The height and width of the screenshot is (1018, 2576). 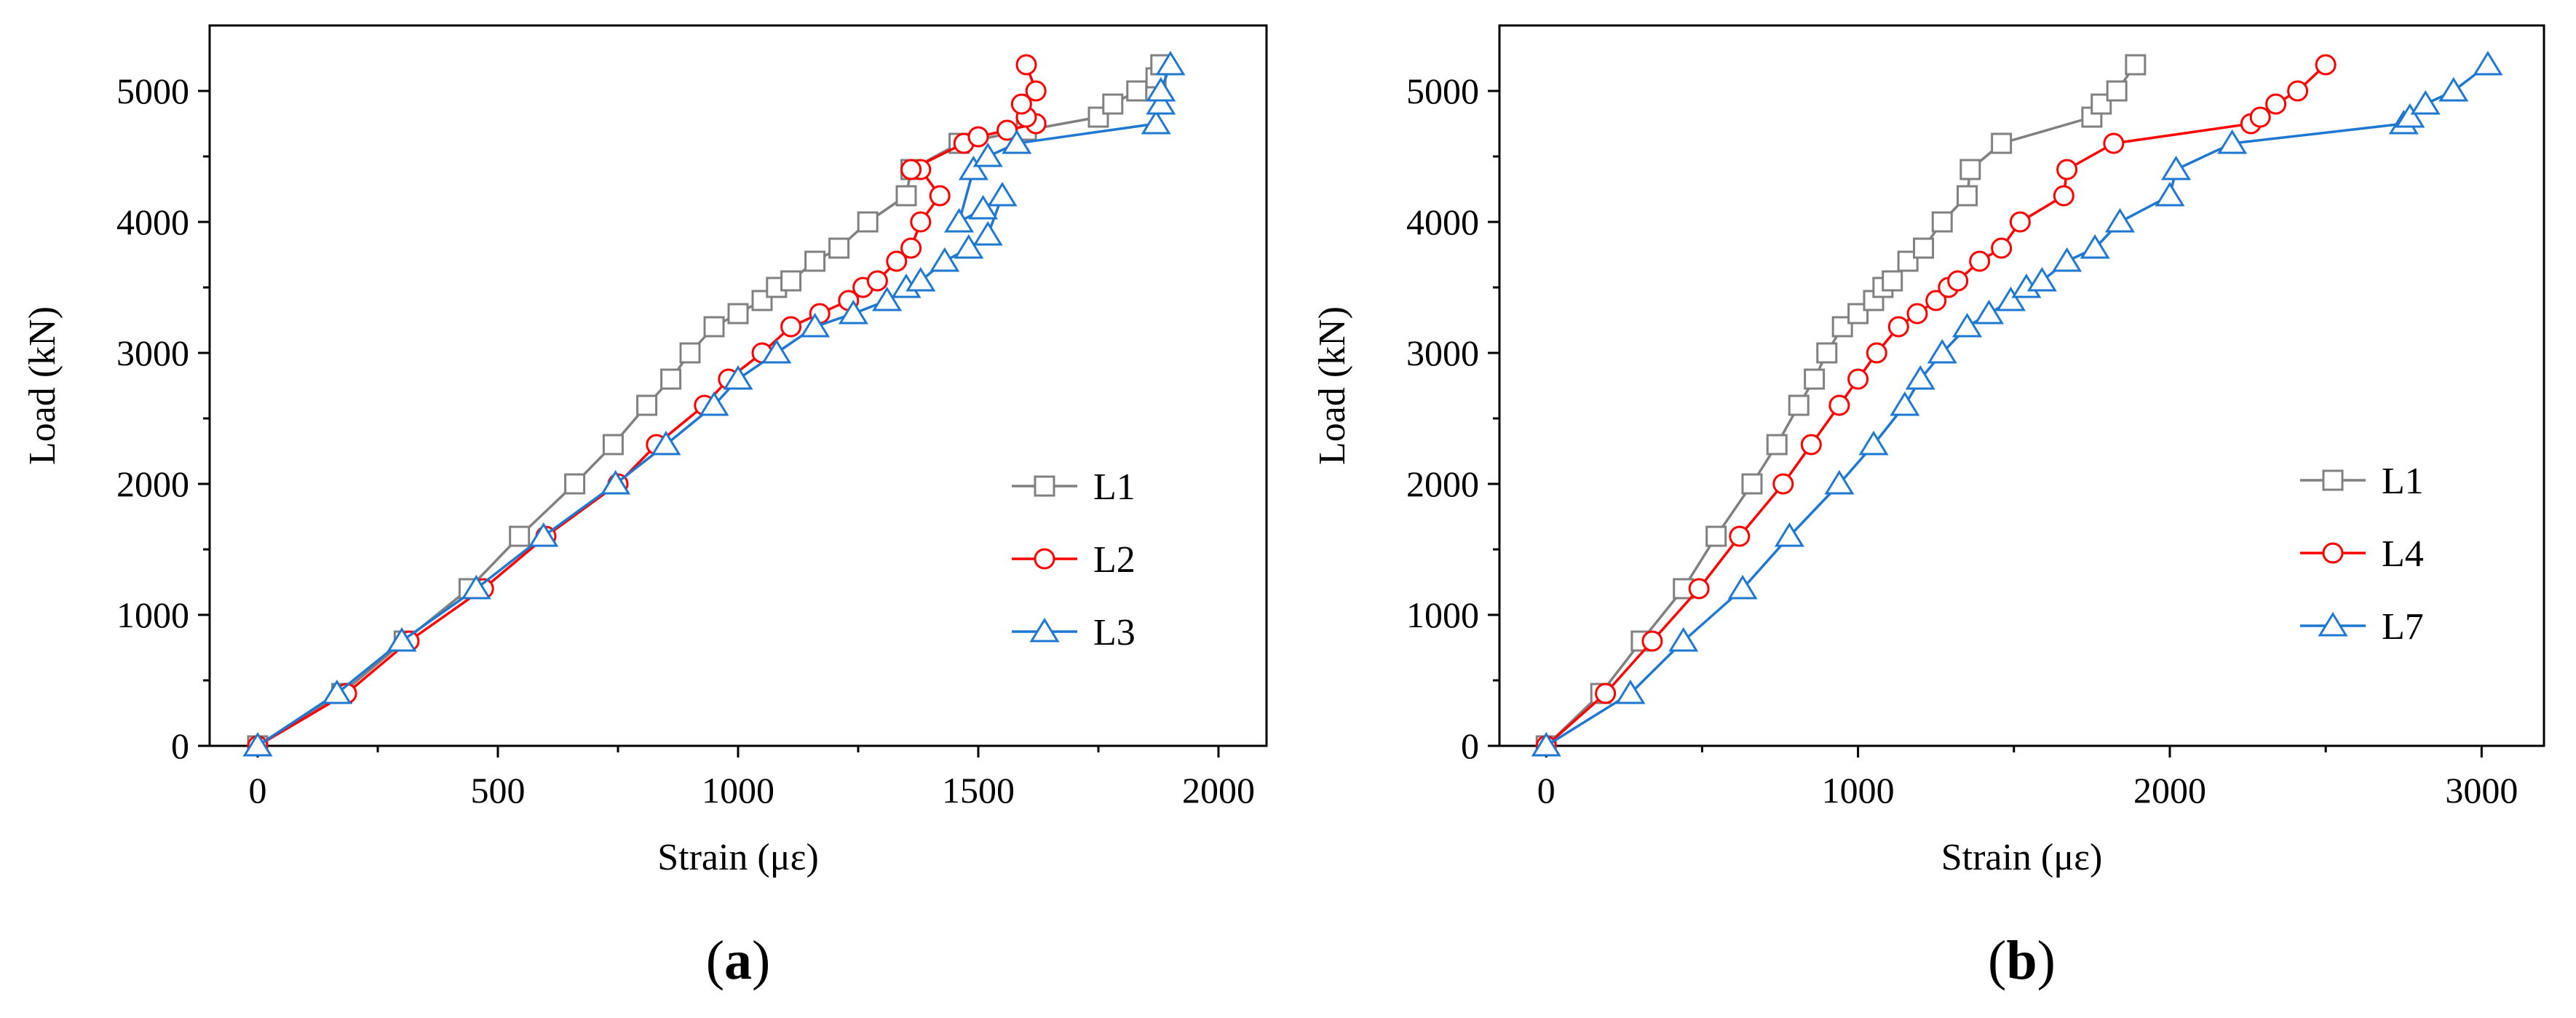 I want to click on legend-item: L4, so click(x=2362, y=554).